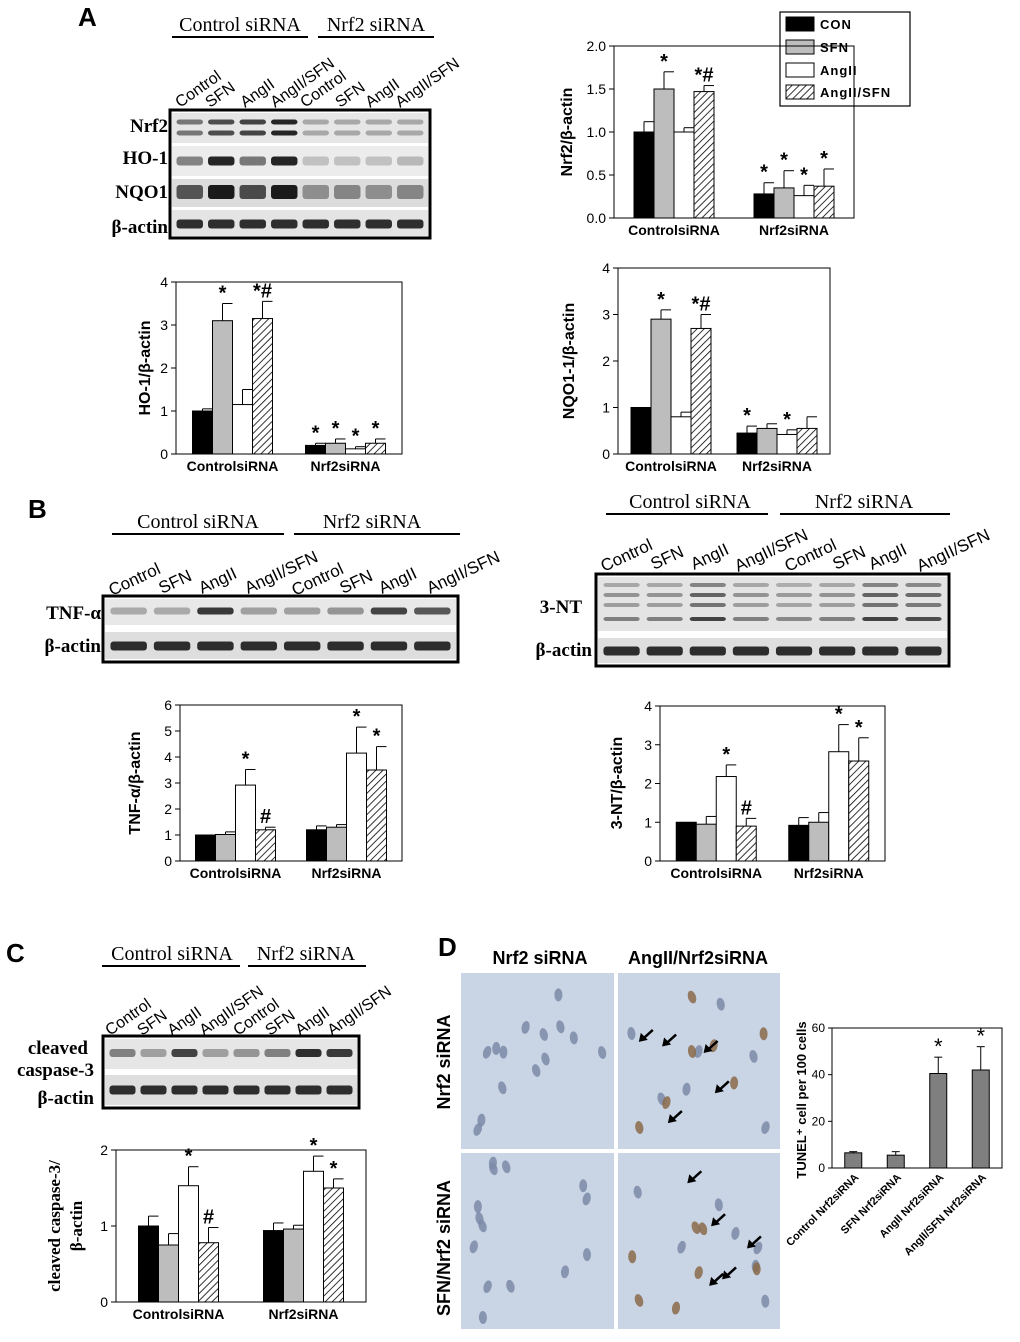  Describe the element at coordinates (313, 1021) in the screenshot. I see `lane-label: AngII` at that location.